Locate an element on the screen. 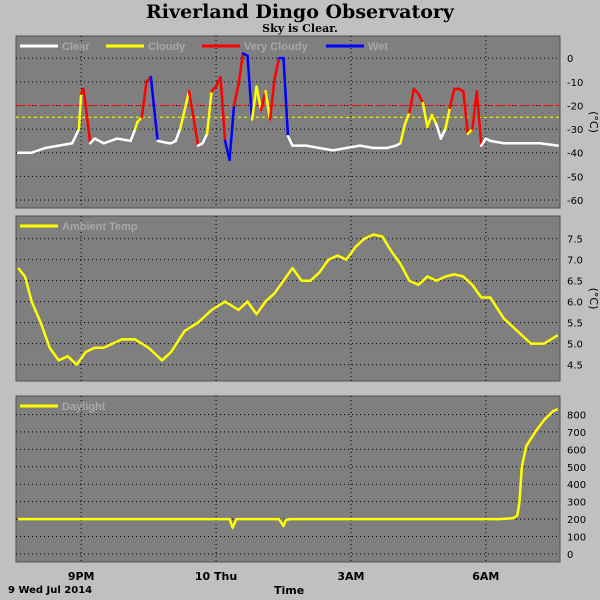 Image resolution: width=600 pixels, height=600 pixels. y-tick-daylight-5: 500 is located at coordinates (576, 468).